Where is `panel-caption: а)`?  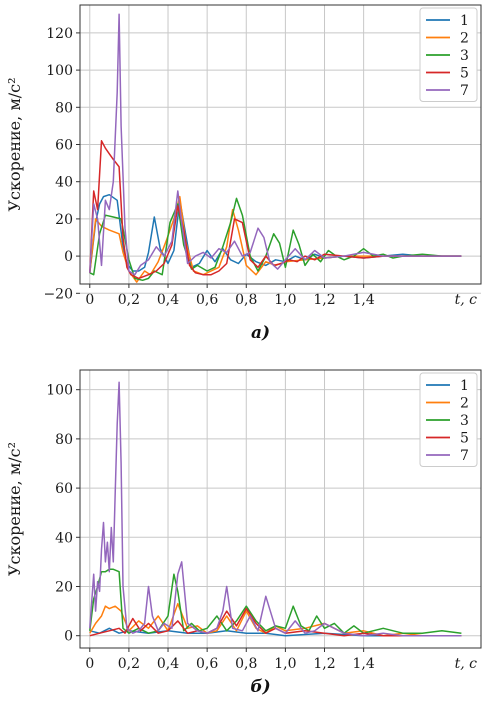 panel-caption: а) is located at coordinates (260, 333).